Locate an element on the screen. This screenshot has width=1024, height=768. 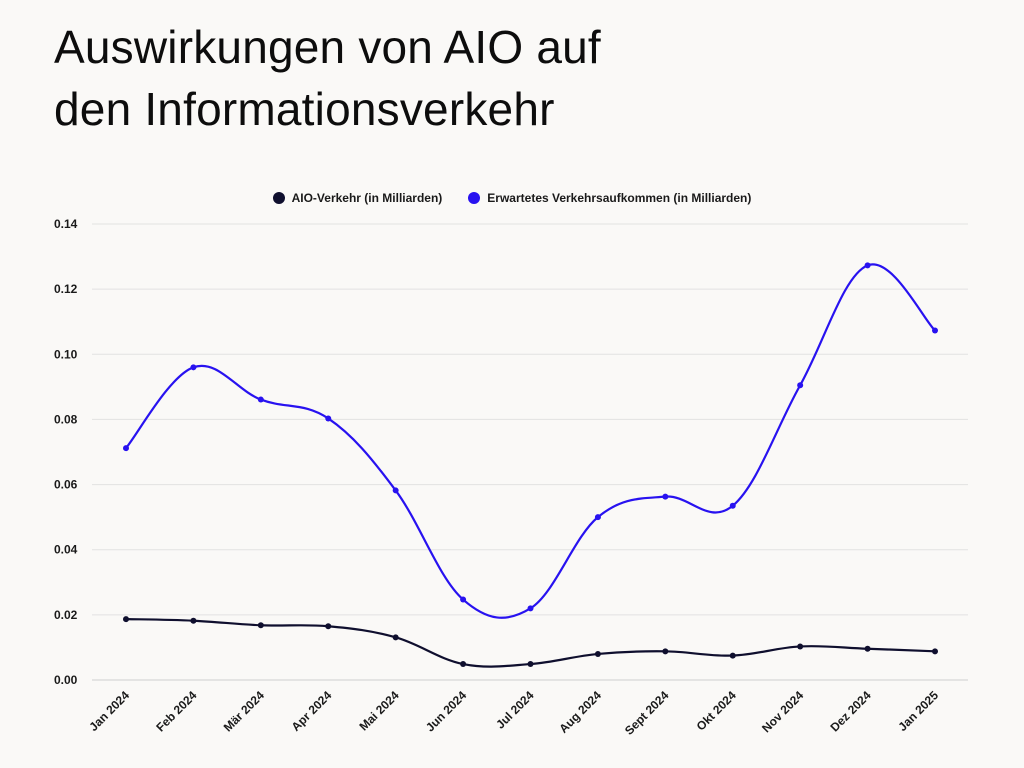
series-line-aio-traffic is located at coordinates (530, 642).